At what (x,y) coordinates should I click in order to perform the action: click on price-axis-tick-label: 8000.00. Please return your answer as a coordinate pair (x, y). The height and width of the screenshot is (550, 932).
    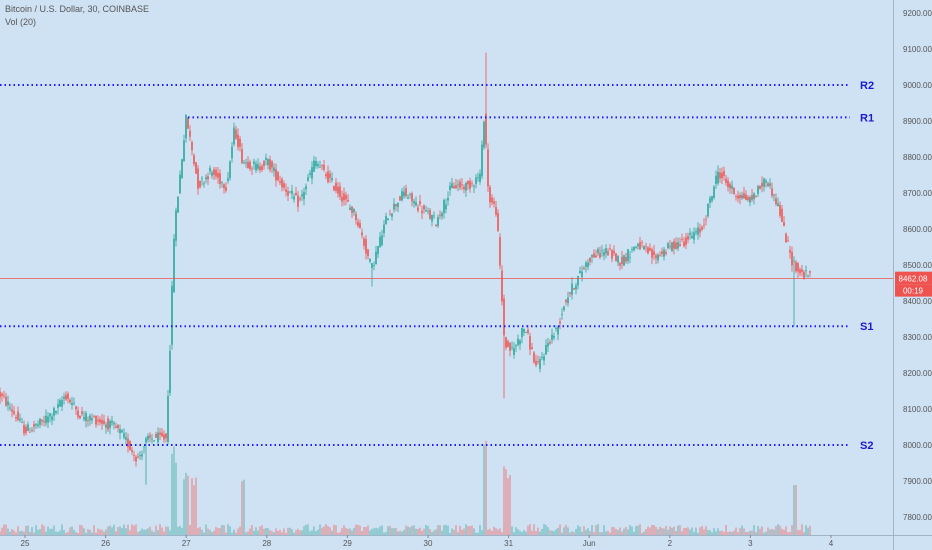
    Looking at the image, I should click on (917, 445).